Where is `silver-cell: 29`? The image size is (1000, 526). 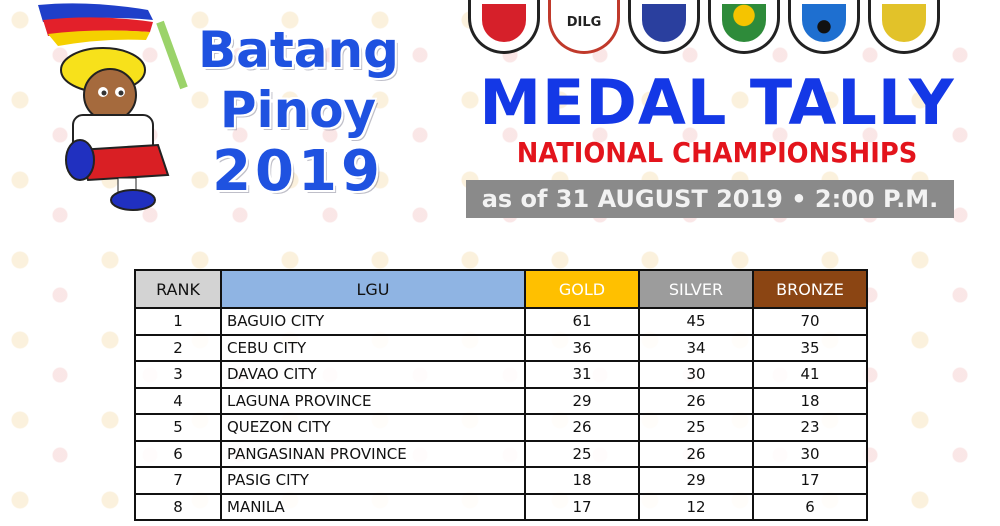
silver-cell: 29 is located at coordinates (696, 480).